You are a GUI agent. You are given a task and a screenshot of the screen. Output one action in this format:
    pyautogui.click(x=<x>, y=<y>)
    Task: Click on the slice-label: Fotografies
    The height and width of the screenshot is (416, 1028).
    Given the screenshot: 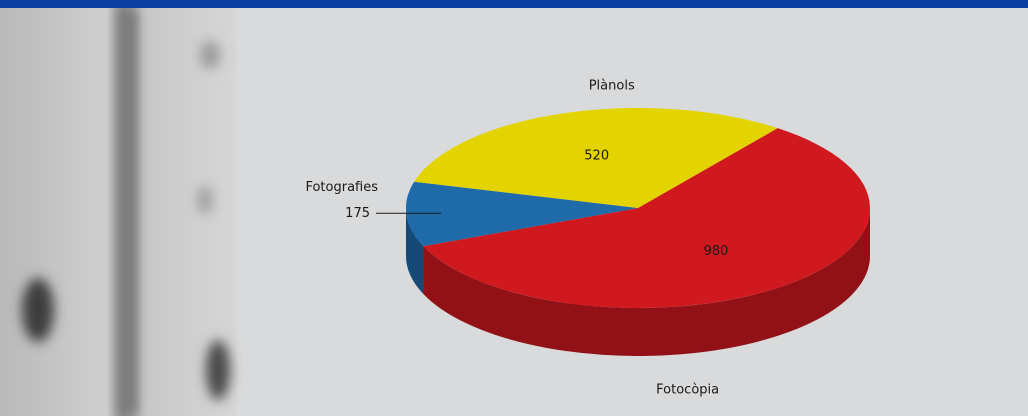 What is the action you would take?
    pyautogui.click(x=341, y=187)
    